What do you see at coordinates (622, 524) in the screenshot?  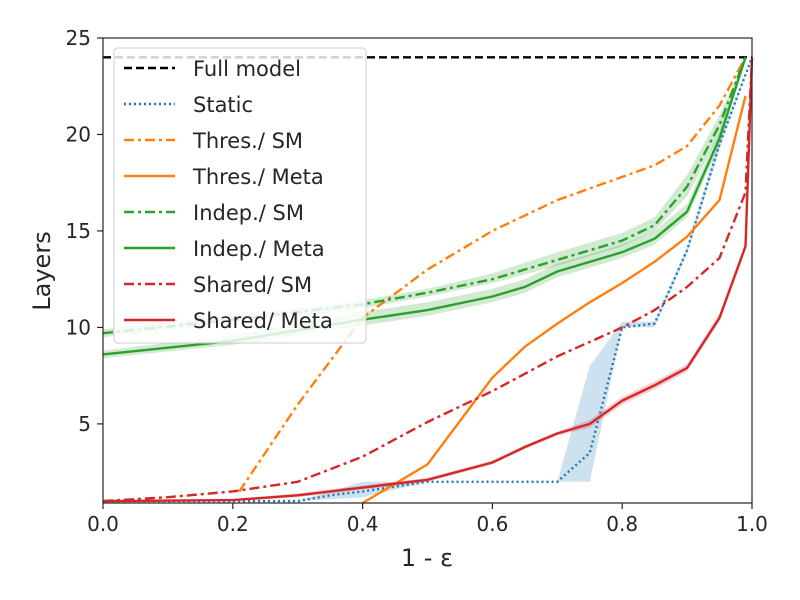 I see `x-tick-label: 0.8` at bounding box center [622, 524].